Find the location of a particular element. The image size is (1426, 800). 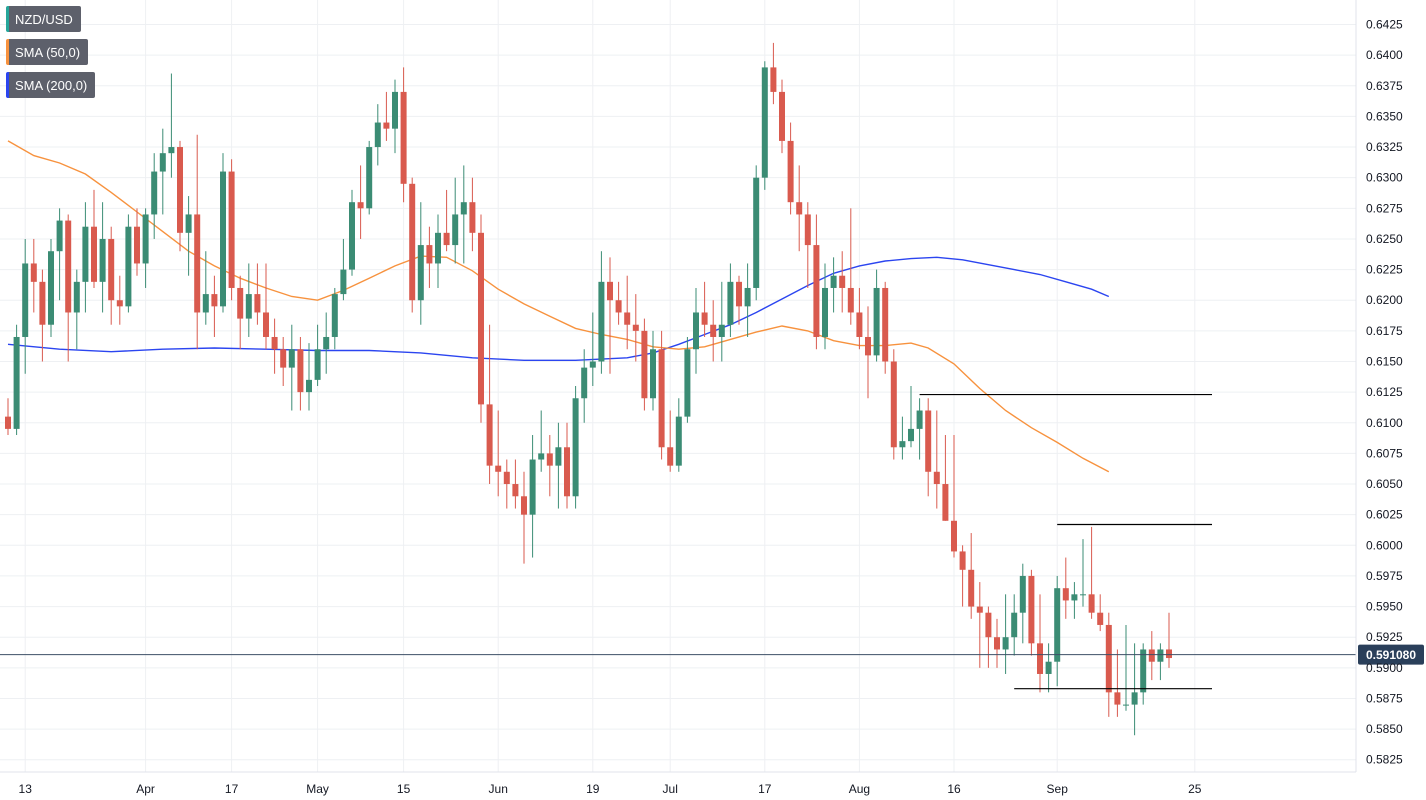

y-tick-label: 0.6025 is located at coordinates (1384, 515).